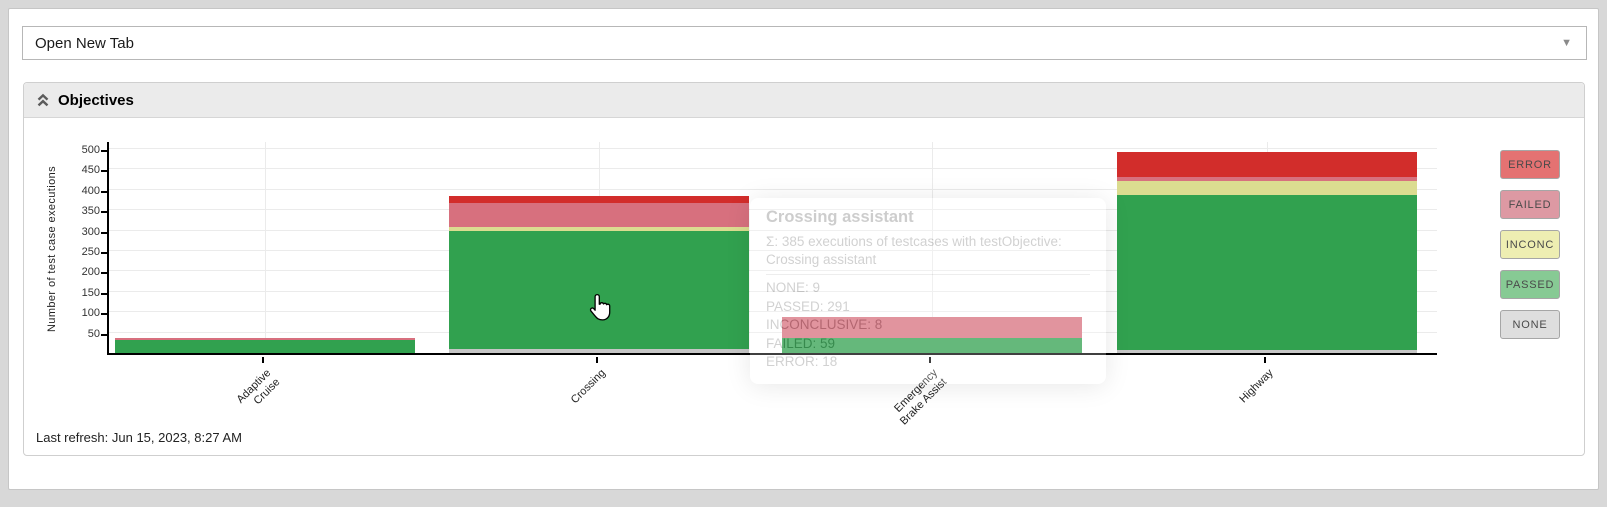 This screenshot has height=507, width=1607. What do you see at coordinates (1530, 324) in the screenshot?
I see `legend-button-none: NONE` at bounding box center [1530, 324].